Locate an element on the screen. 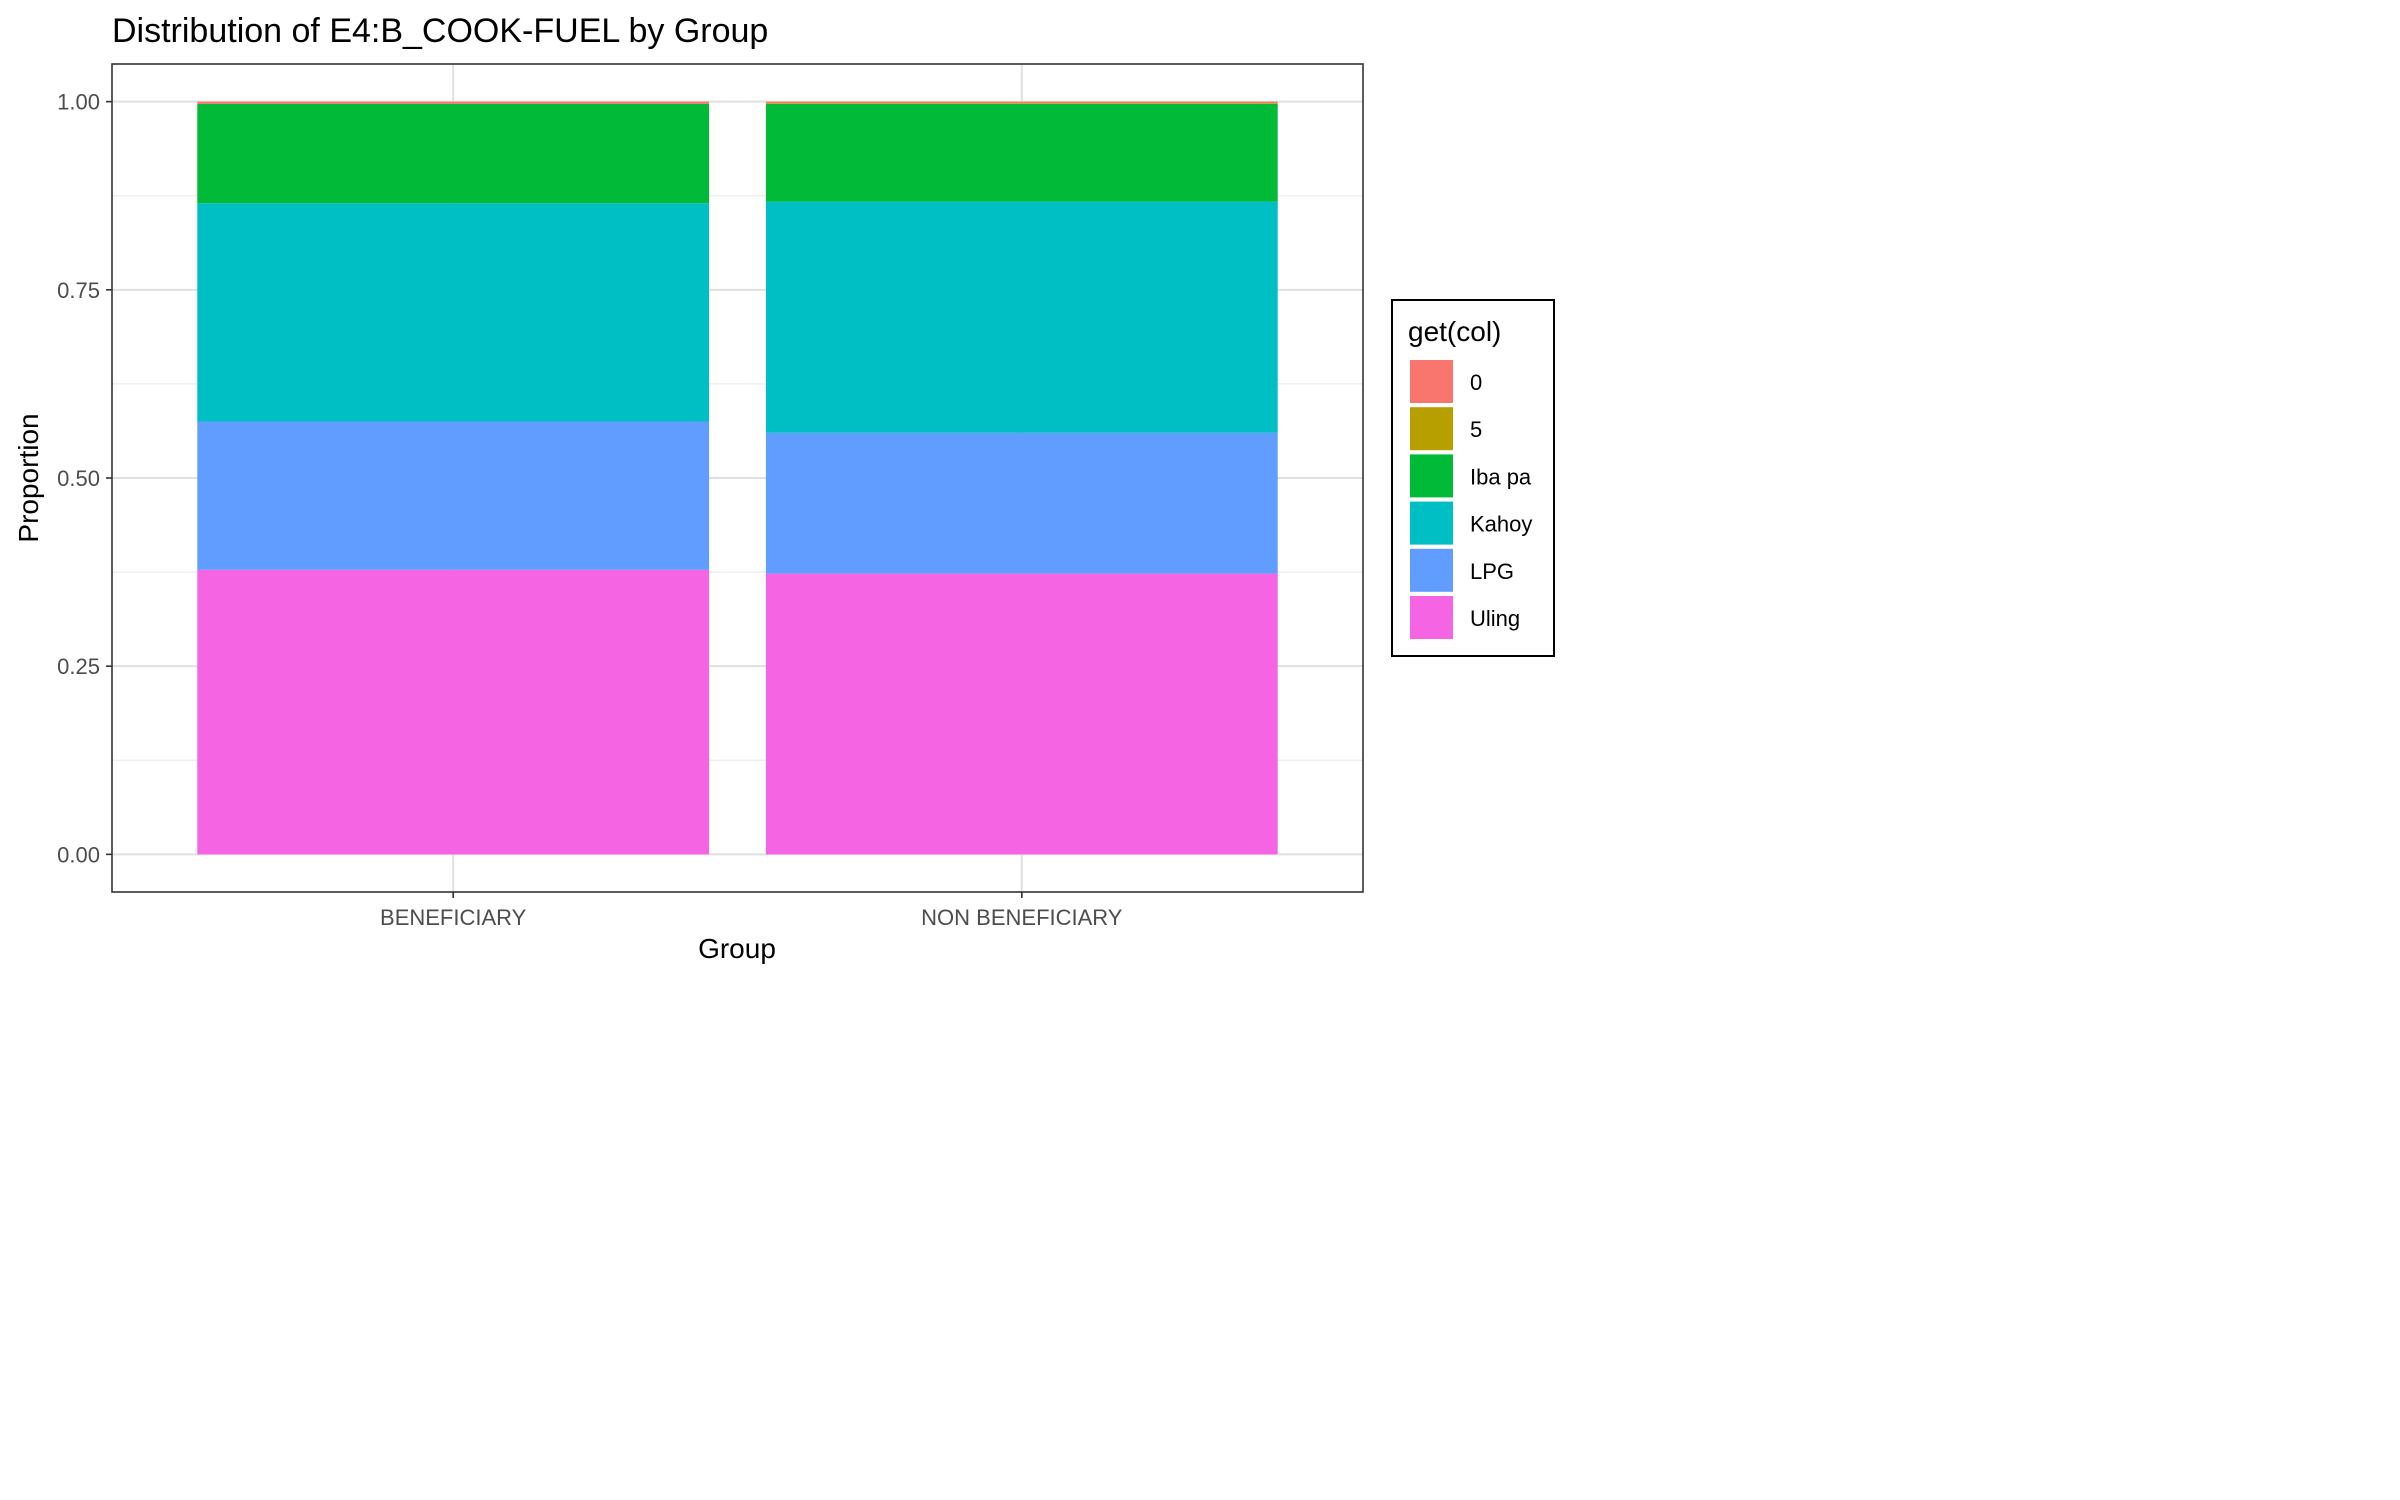  legend-title: get(col) is located at coordinates (1454, 331).